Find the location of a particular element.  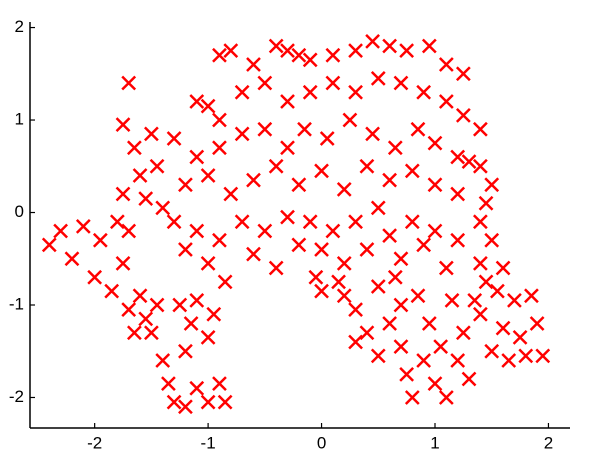

y-tick-label: 1 is located at coordinates (19, 119).